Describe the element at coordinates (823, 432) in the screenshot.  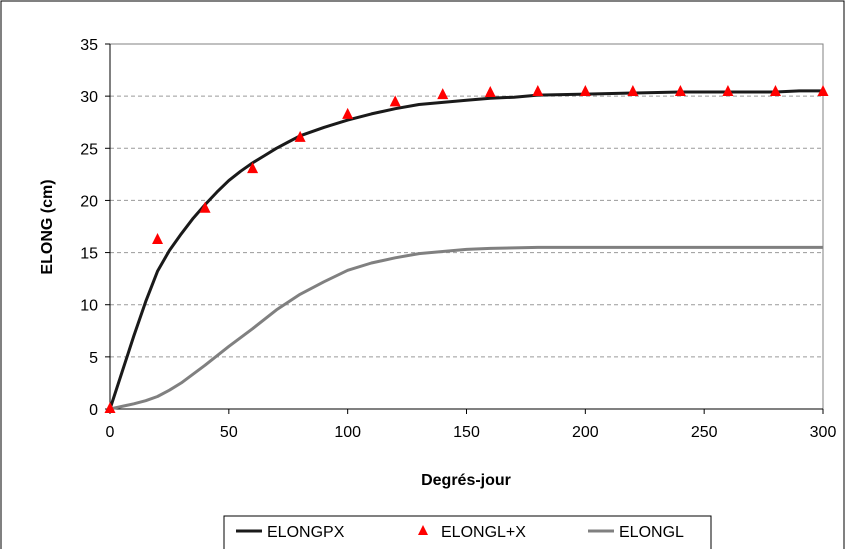
I see `x-tick-label: 300` at that location.